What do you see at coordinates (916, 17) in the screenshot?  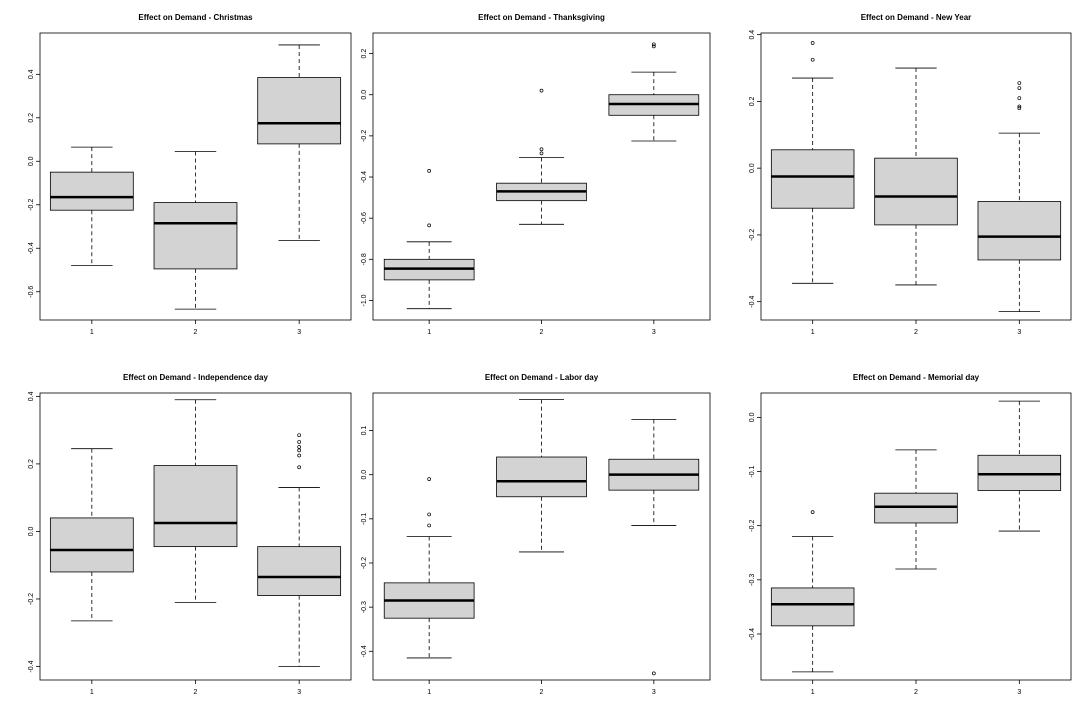 I see `chart-title: Effect on Demand - New Year` at bounding box center [916, 17].